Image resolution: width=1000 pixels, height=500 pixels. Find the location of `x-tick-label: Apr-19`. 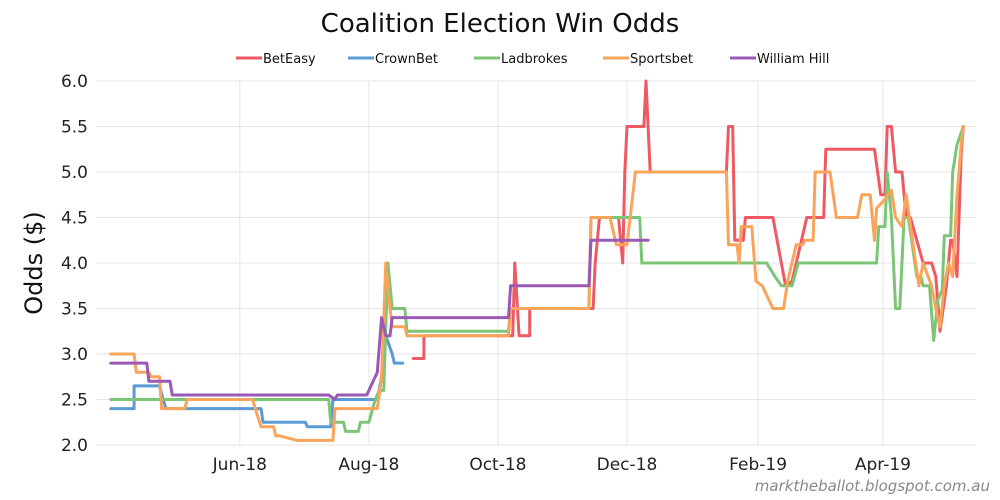

x-tick-label: Apr-19 is located at coordinates (883, 465).